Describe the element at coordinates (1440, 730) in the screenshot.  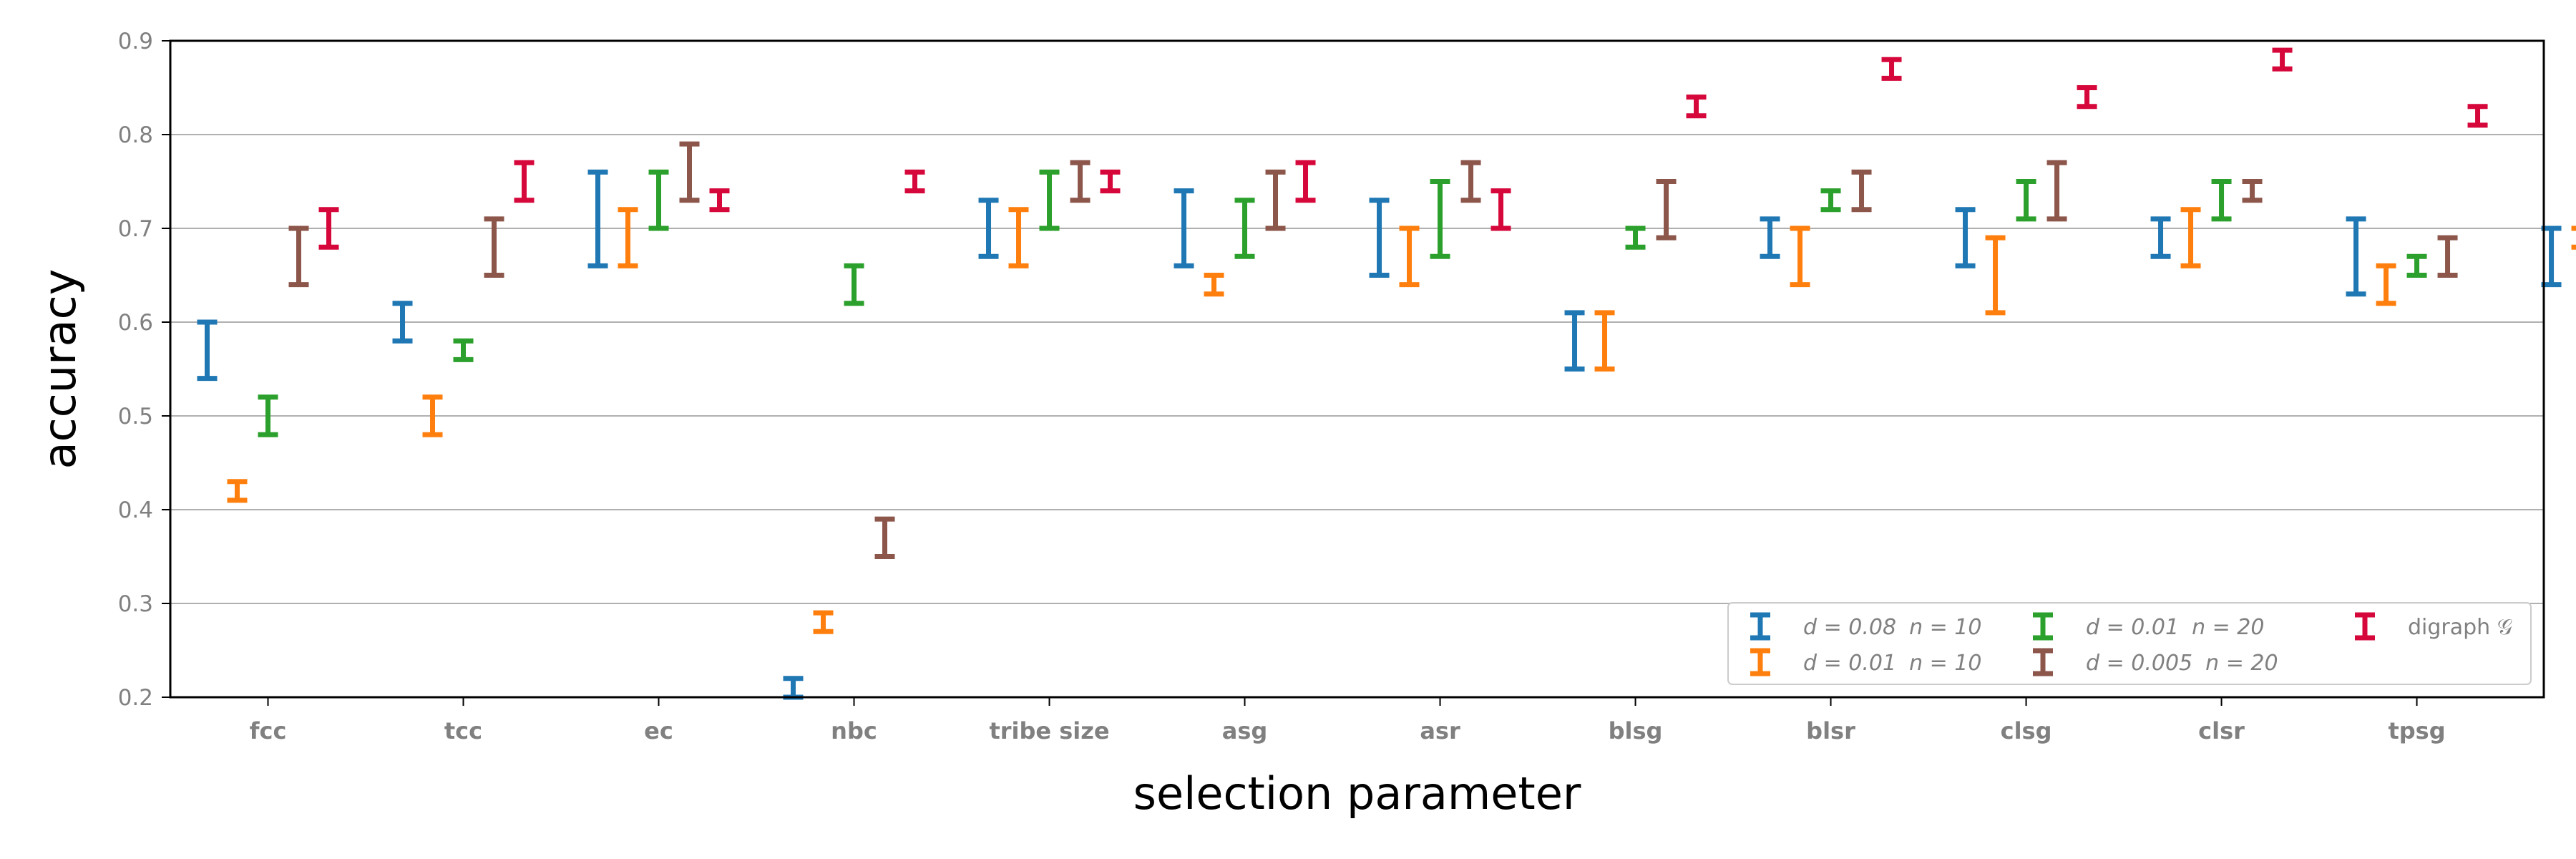
I see `x-tick-label: asr` at that location.